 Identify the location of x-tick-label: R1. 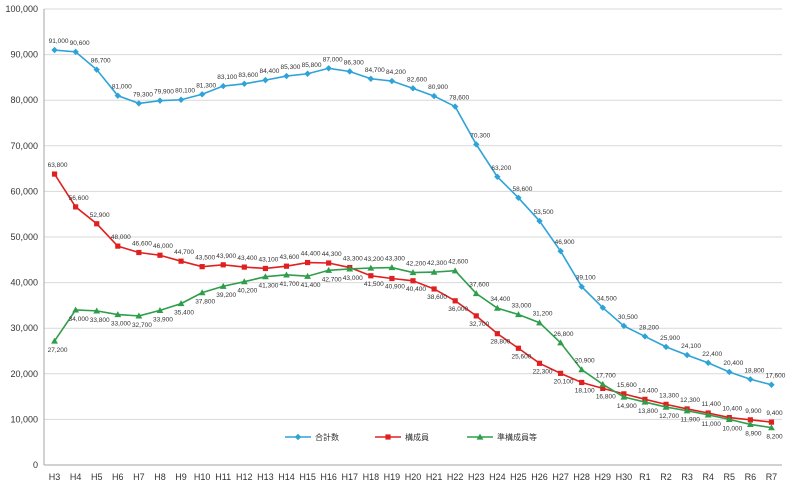
(645, 477).